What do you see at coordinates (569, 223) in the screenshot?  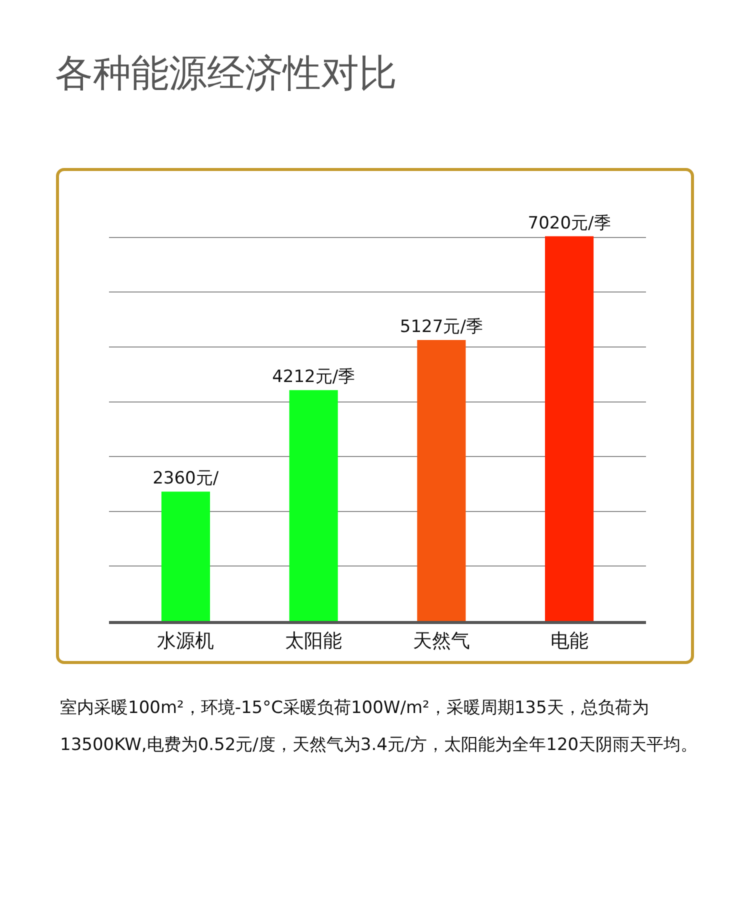 I see `data-label: 7020元/季` at bounding box center [569, 223].